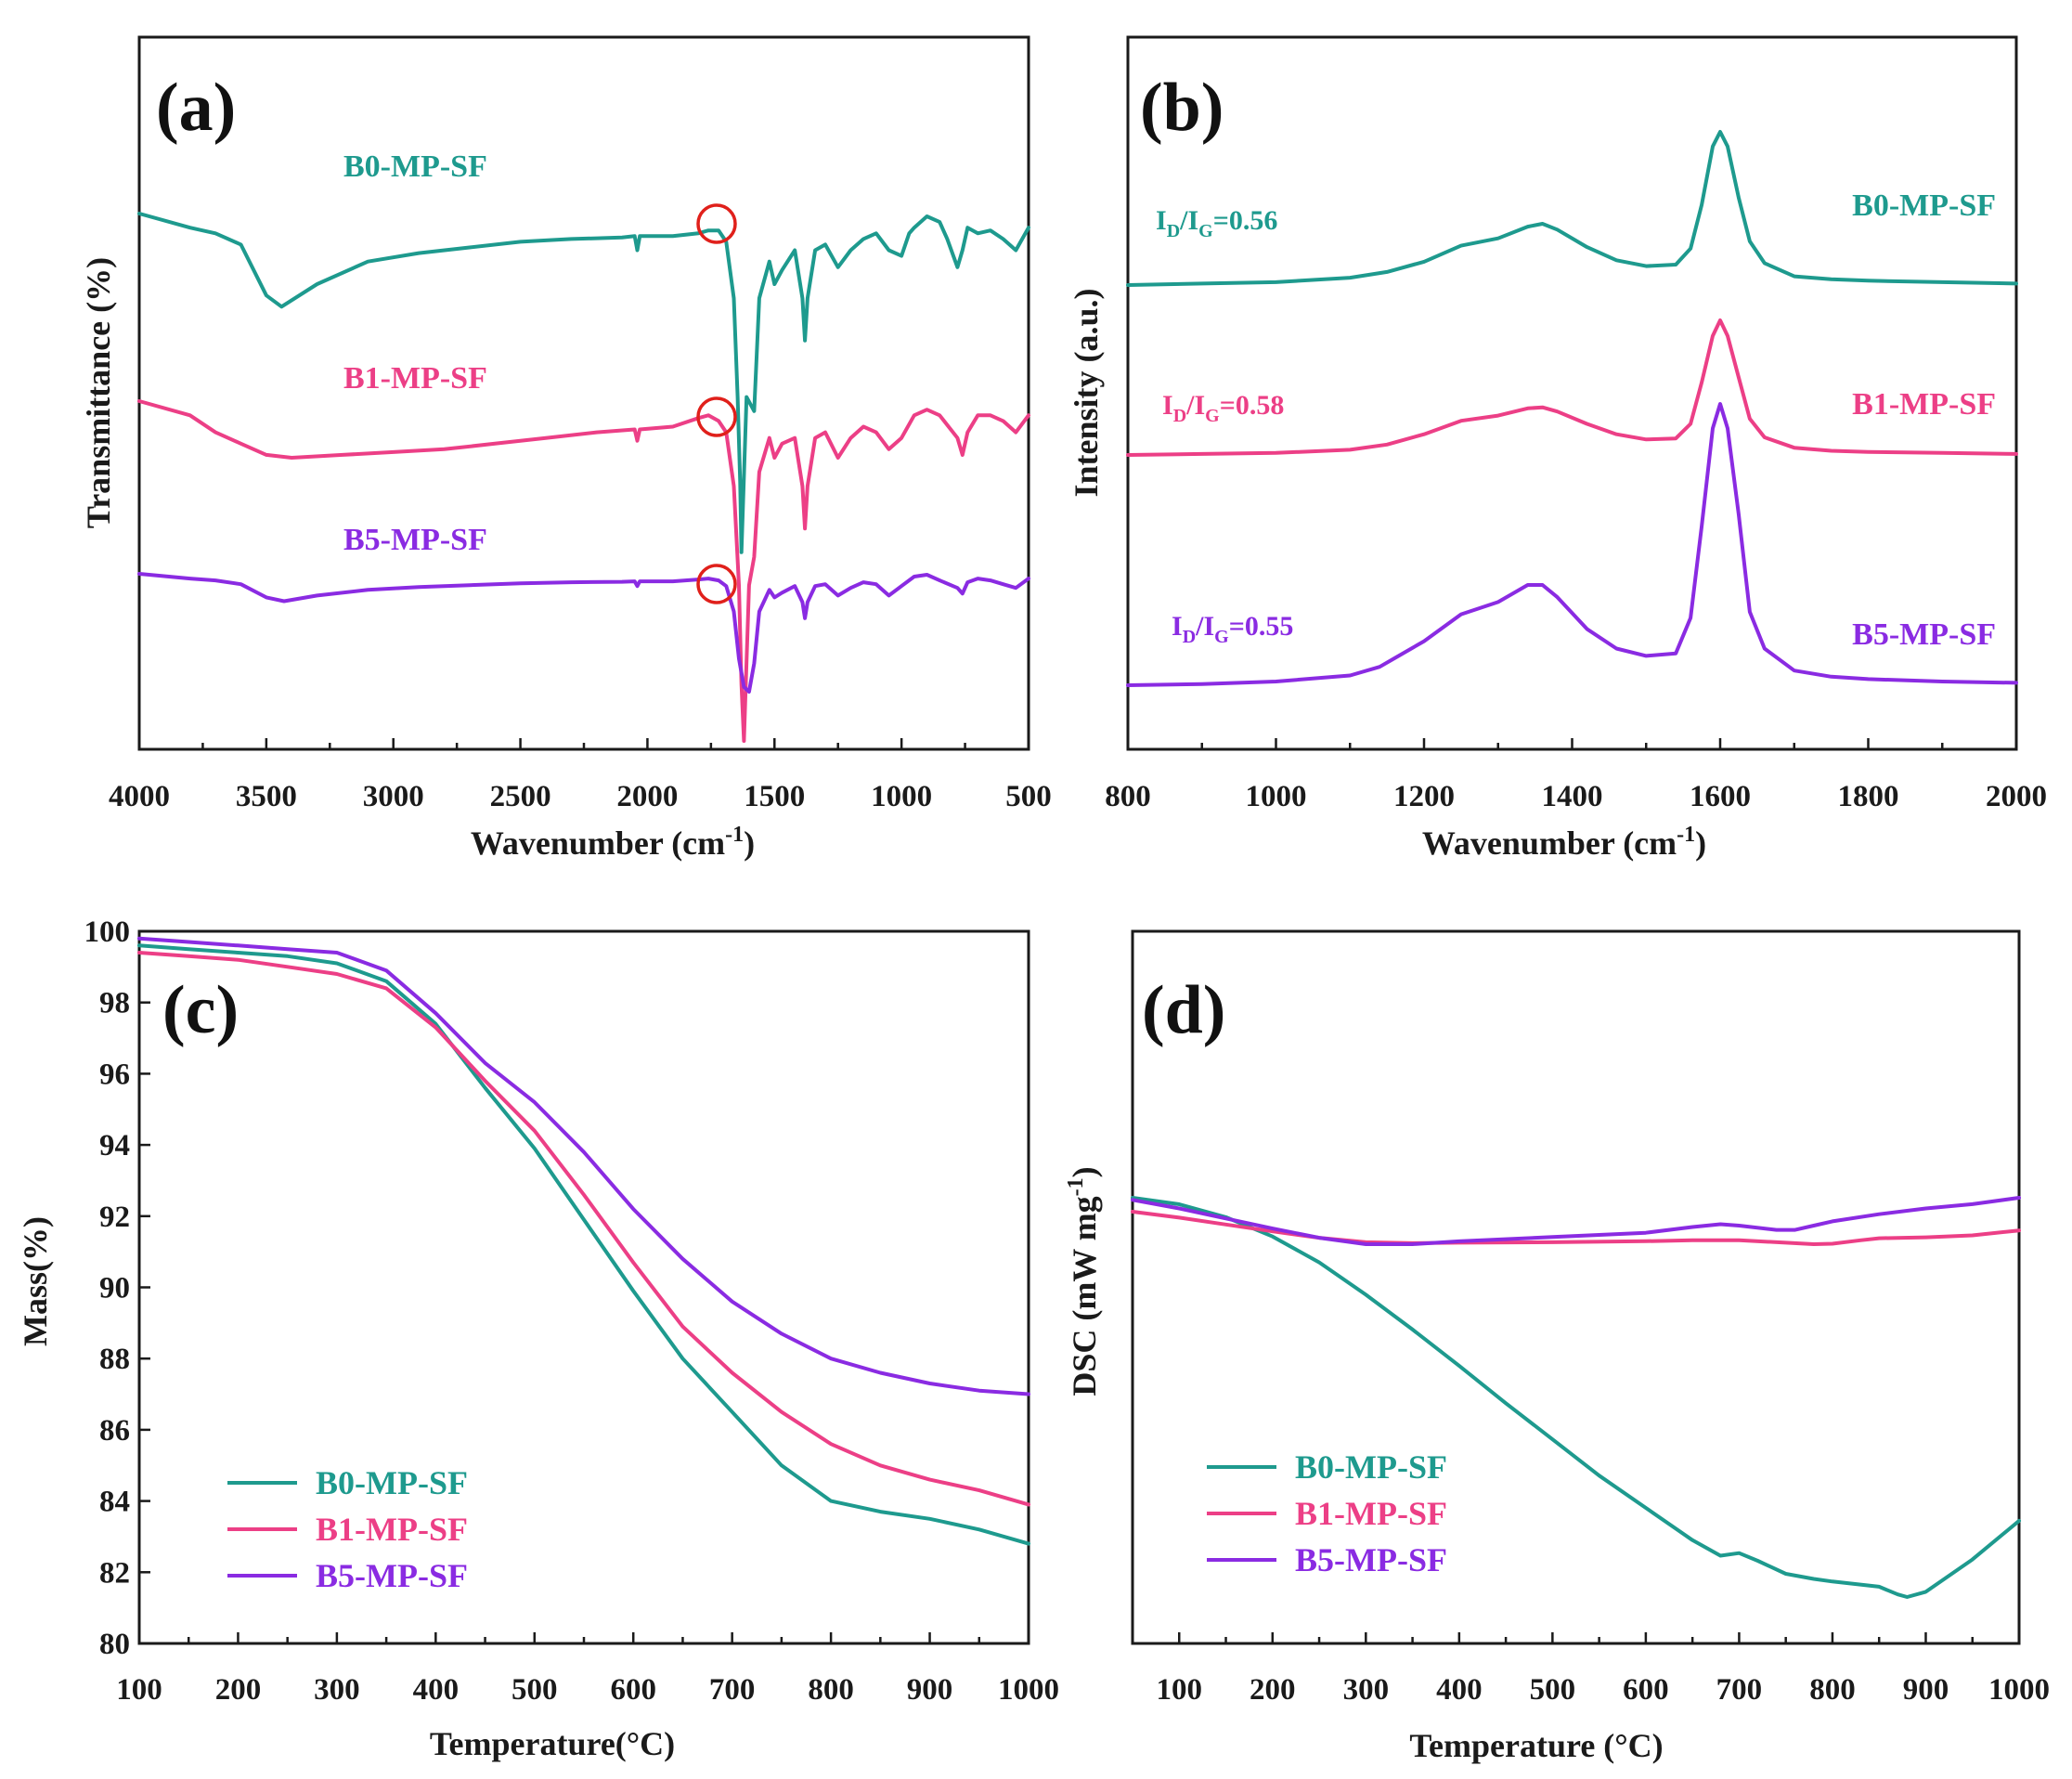 This screenshot has width=2072, height=1779. What do you see at coordinates (1232, 629) in the screenshot?
I see `panel-b-b5-ratio: ID/IG=0.55` at bounding box center [1232, 629].